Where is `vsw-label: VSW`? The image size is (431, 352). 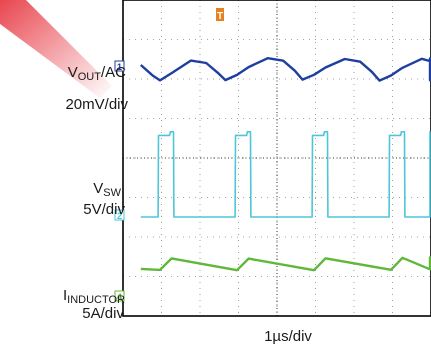
vsw-label: VSW is located at coordinates (107, 189).